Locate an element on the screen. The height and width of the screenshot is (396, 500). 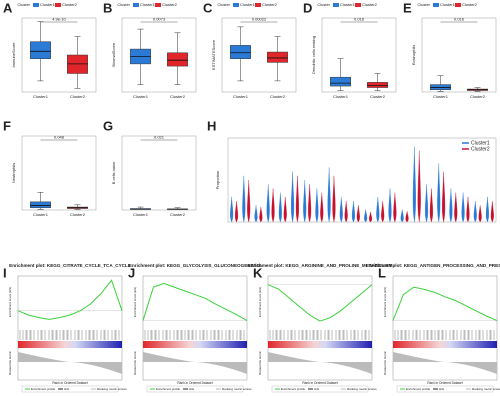
p-value: 0.00022 is located at coordinates (259, 19).